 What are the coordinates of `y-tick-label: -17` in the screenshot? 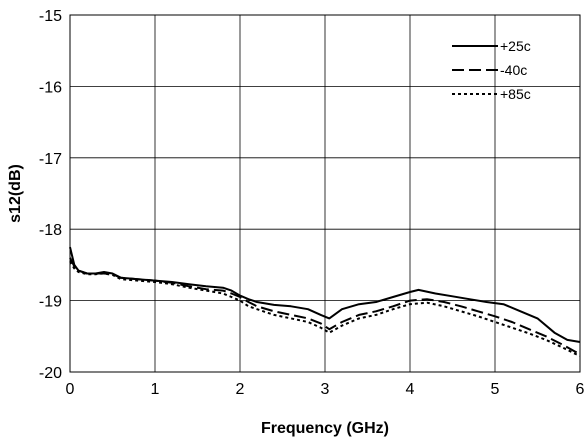 It's located at (50, 159).